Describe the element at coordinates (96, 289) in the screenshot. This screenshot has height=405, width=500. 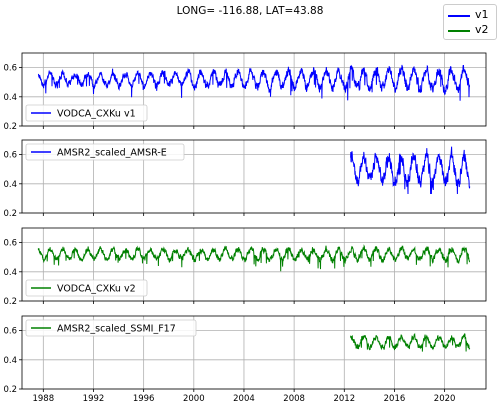
I see `legend-label: VODCA_CXKu v2` at that location.